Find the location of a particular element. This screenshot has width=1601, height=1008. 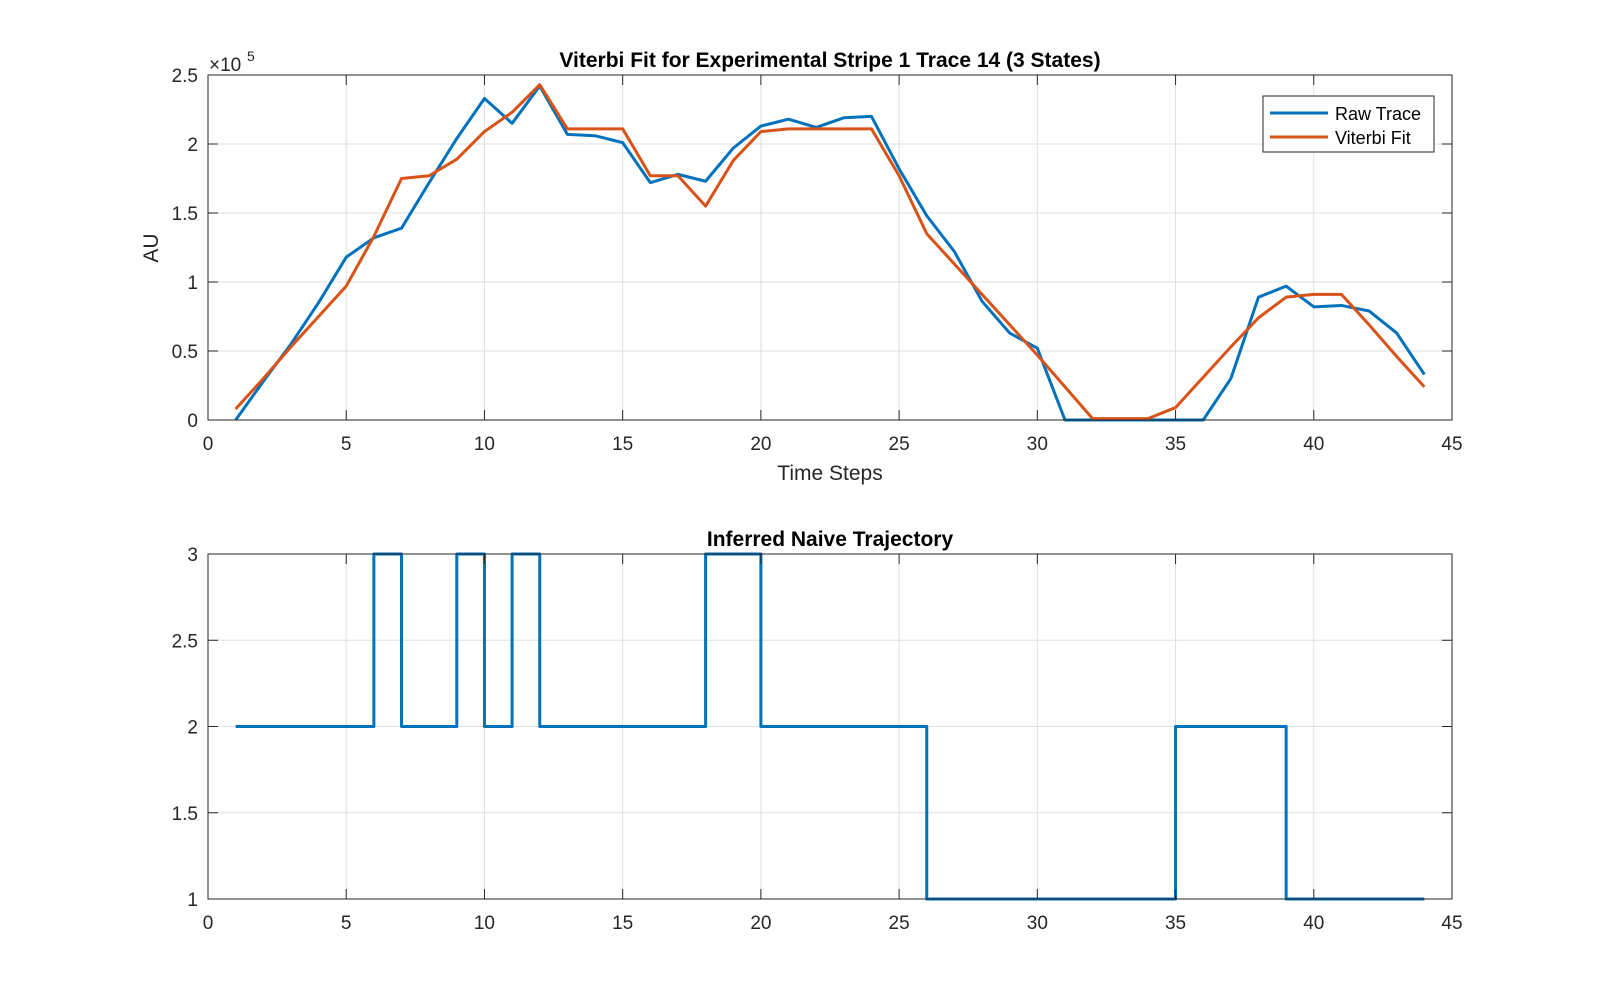

legend-label-viterbi-fit: Viterbi Fit is located at coordinates (1373, 138).